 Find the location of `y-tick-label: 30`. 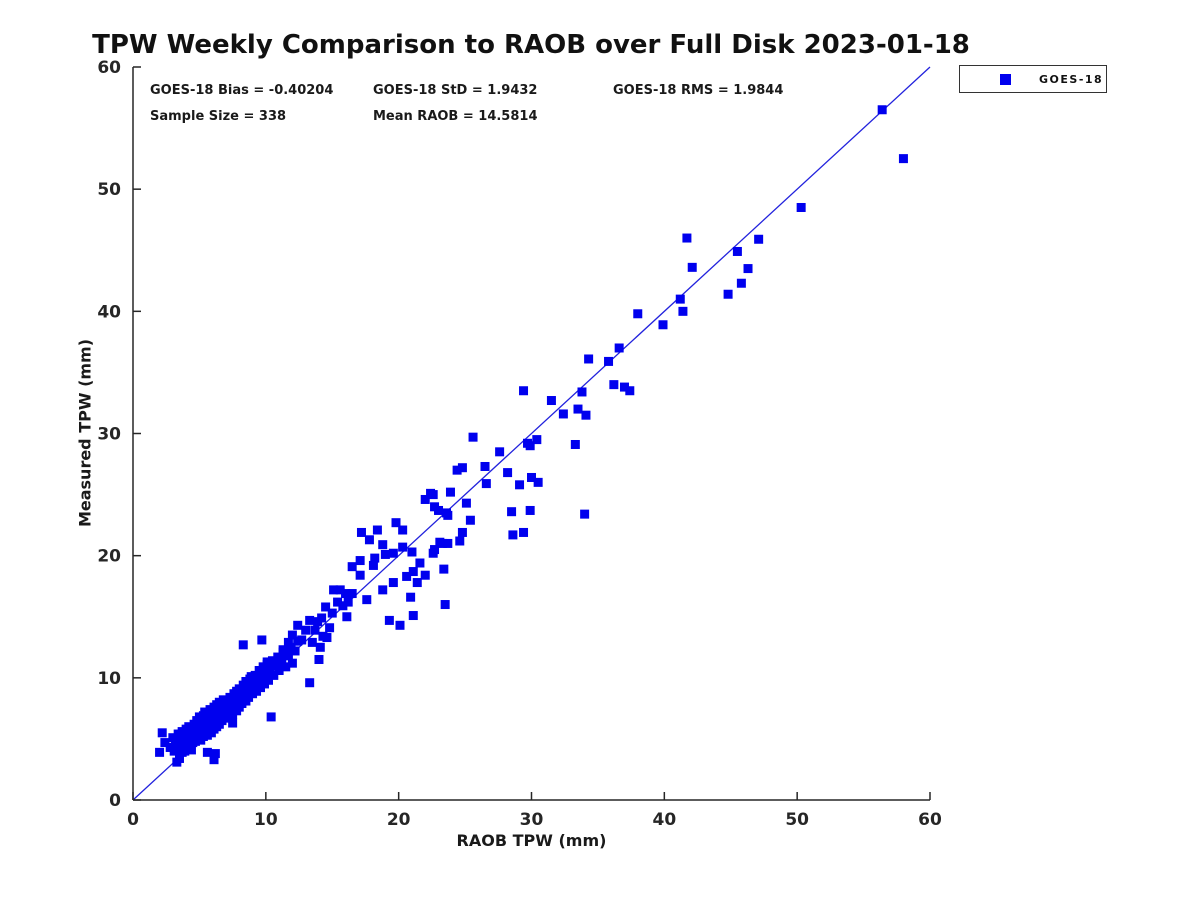

y-tick-label: 30 is located at coordinates (109, 435).